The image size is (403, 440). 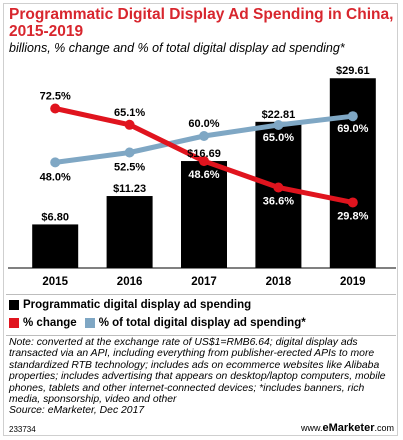 What do you see at coordinates (55, 108) in the screenshot?
I see `point-series-1-2015` at bounding box center [55, 108].